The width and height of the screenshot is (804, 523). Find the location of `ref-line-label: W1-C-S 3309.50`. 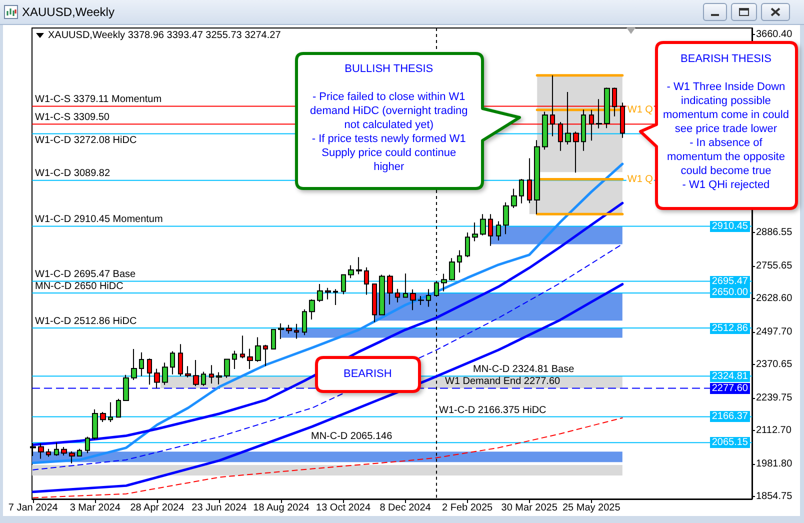

ref-line-label: W1-C-S 3309.50 is located at coordinates (72, 118).